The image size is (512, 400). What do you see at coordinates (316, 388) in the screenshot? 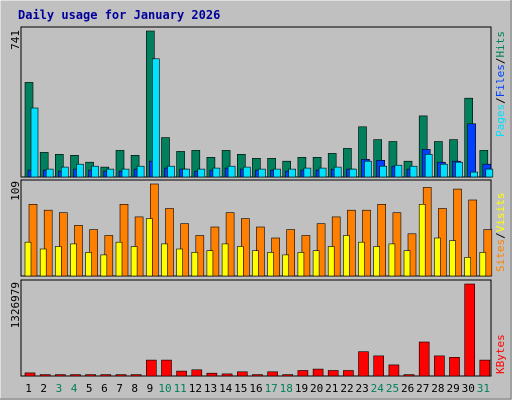
I see `x-tick-20: 20` at bounding box center [316, 388].